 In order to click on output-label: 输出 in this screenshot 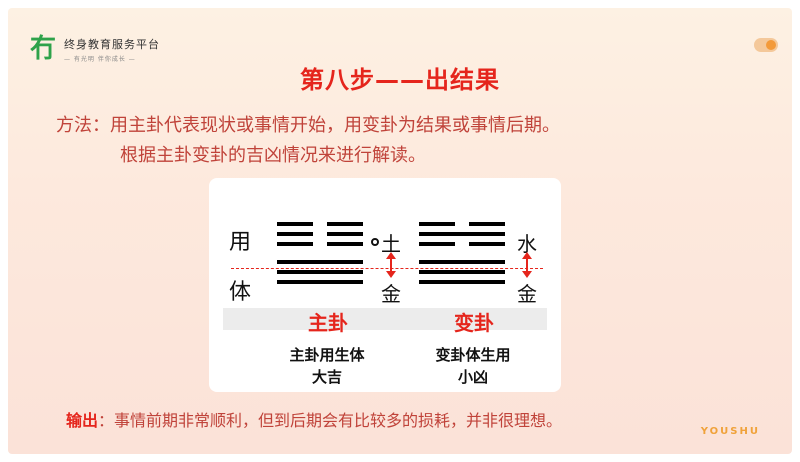, I will do `click(82, 420)`.